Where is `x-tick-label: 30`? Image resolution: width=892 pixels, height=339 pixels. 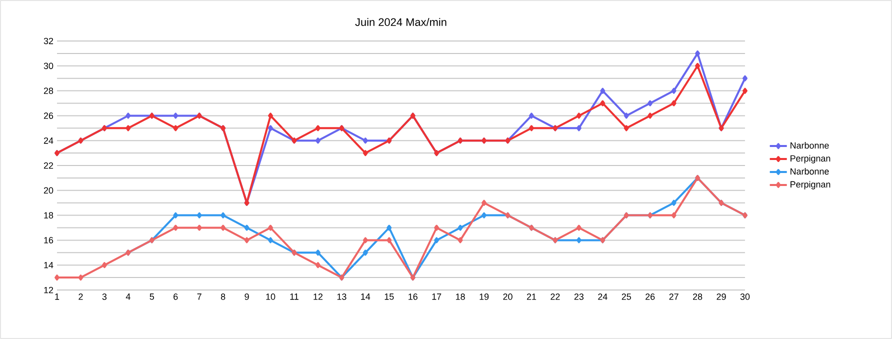
x-tick-label: 30 is located at coordinates (745, 297).